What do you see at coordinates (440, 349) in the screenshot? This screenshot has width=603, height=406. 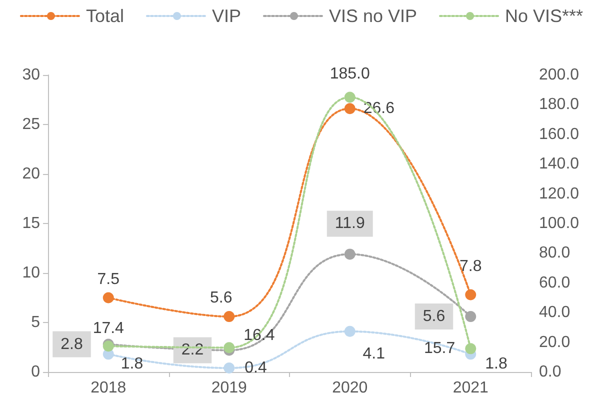 I see `data-label: 15.7` at bounding box center [440, 349].